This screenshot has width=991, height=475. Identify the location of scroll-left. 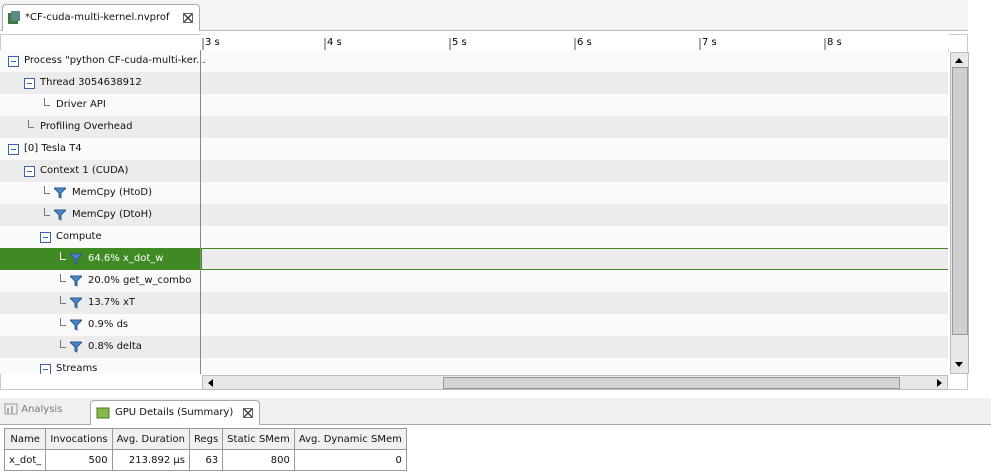
(210, 383).